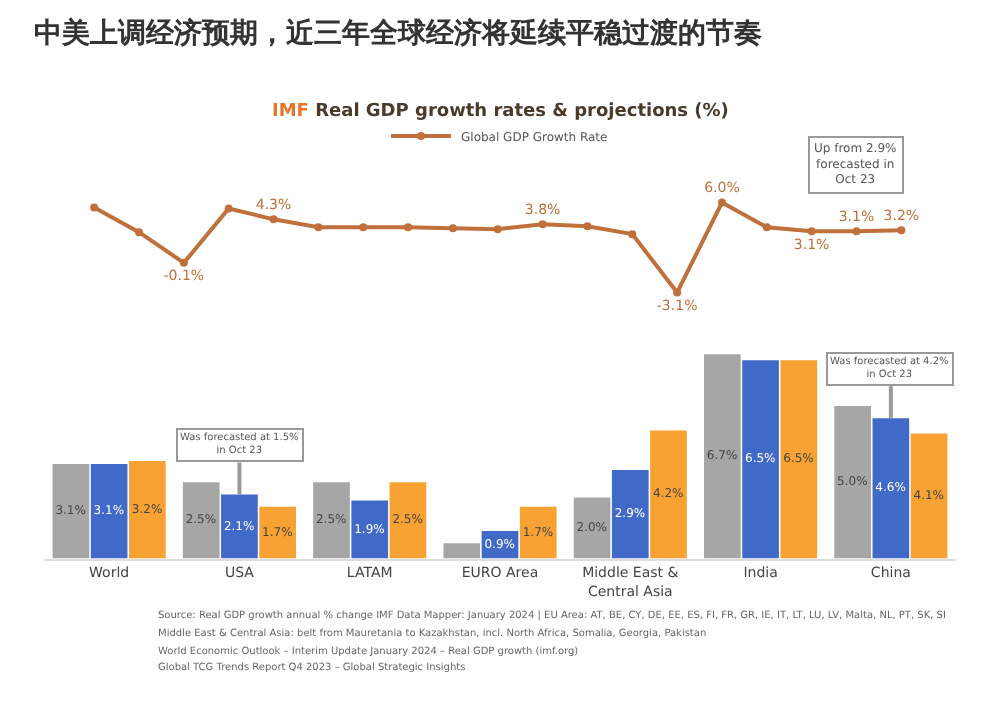  Describe the element at coordinates (398, 33) in the screenshot. I see `chart-title: 中美上调经济预期，近三年全球经济将延续平稳过渡的节奏` at that location.